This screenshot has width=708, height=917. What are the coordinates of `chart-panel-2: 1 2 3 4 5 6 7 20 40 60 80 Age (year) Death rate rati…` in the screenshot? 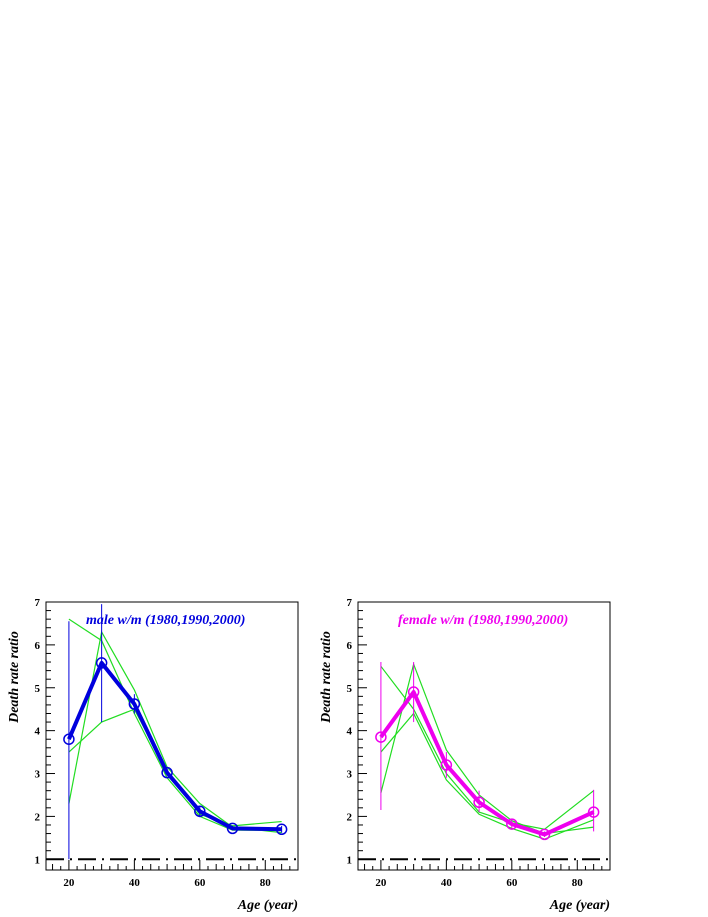 It's located at (465, 755).